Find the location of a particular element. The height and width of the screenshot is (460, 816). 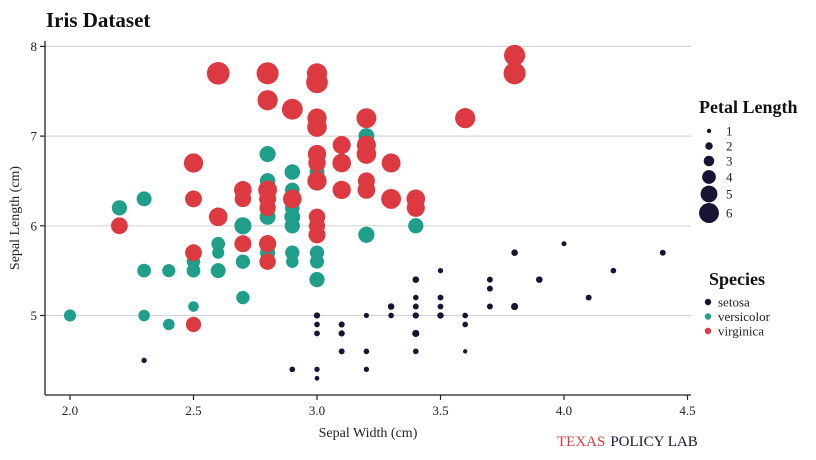

x-axis-ticks: 2.0 2.5 3.0 3.5 4.0 4.5 is located at coordinates (379, 406).